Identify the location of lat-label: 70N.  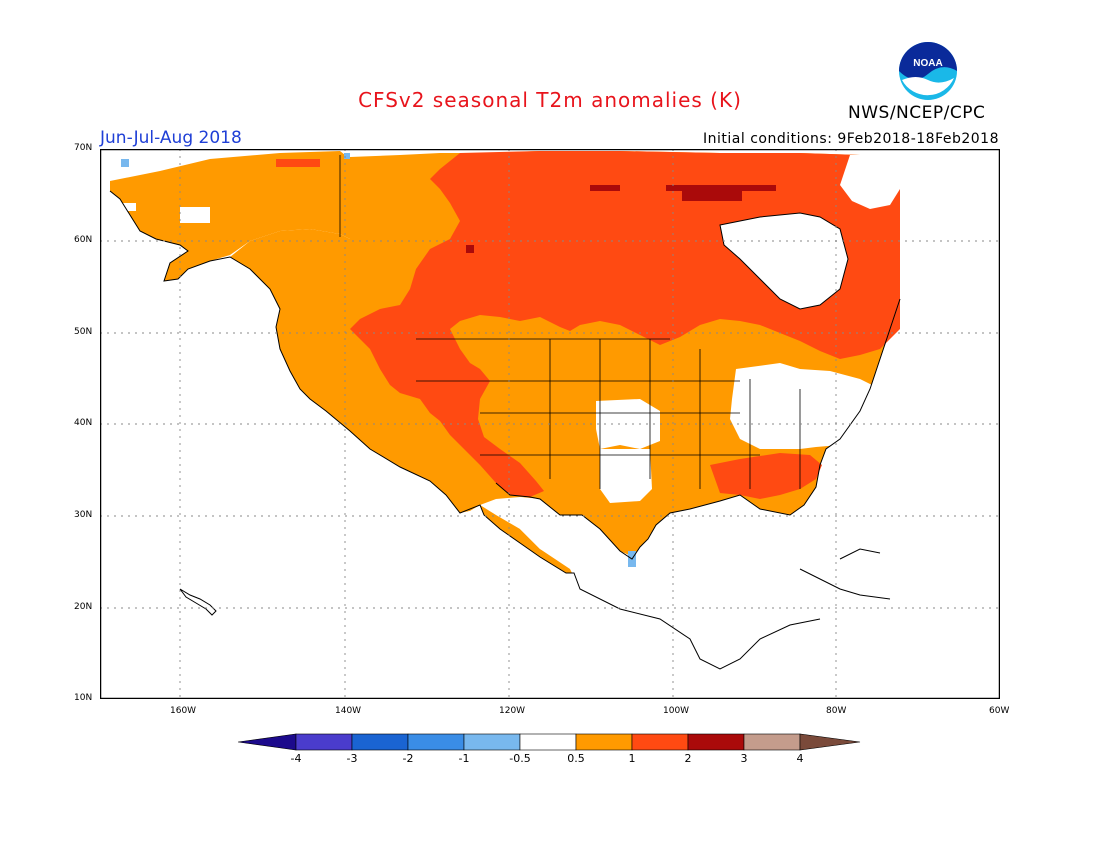
(83, 148).